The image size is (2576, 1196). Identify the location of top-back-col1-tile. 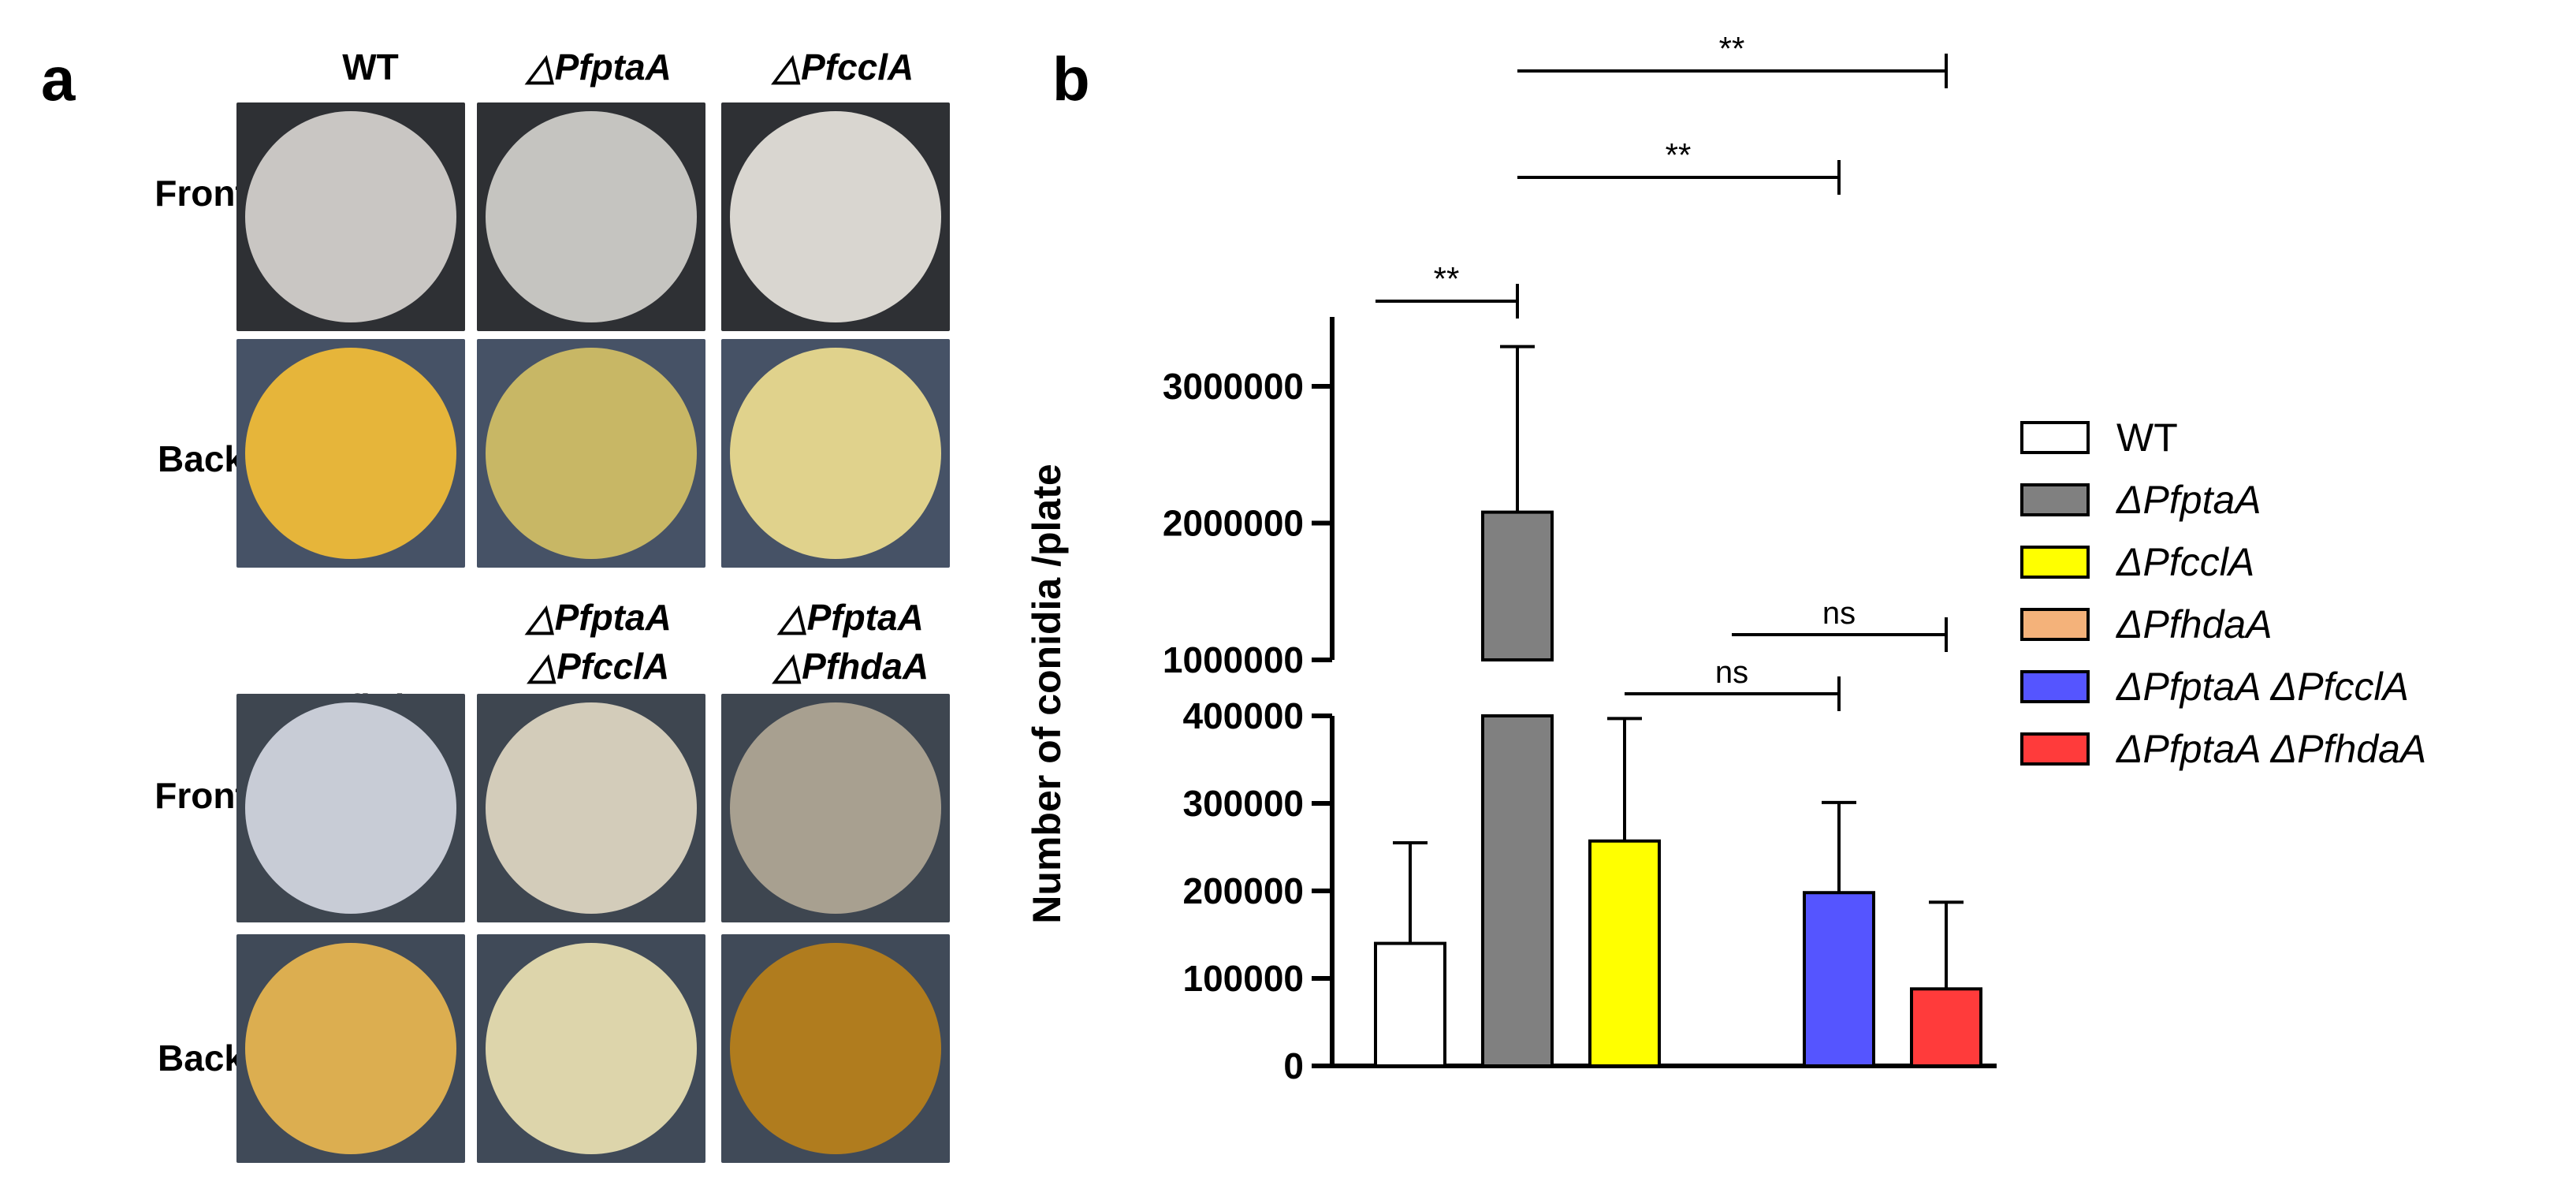
(350, 454).